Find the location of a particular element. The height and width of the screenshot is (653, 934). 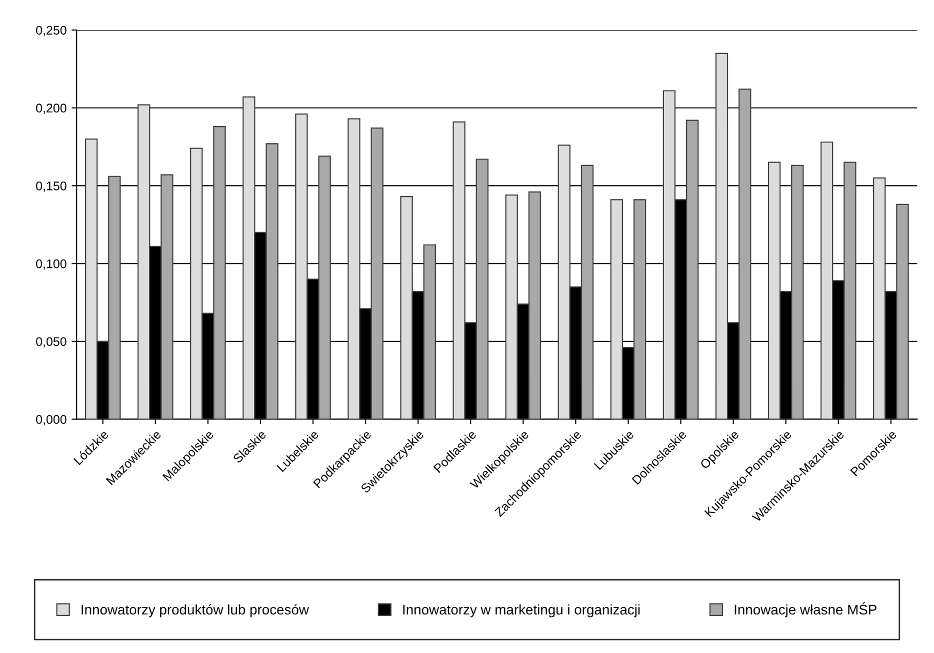

y-tick-label: 0,100 is located at coordinates (51, 264).